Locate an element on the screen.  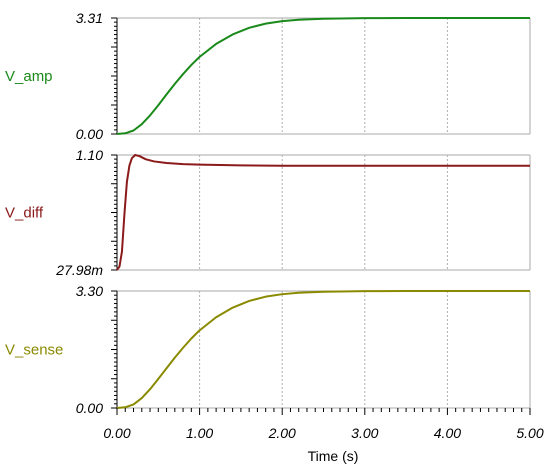
x-tick-label: 2.00 is located at coordinates (282, 433).